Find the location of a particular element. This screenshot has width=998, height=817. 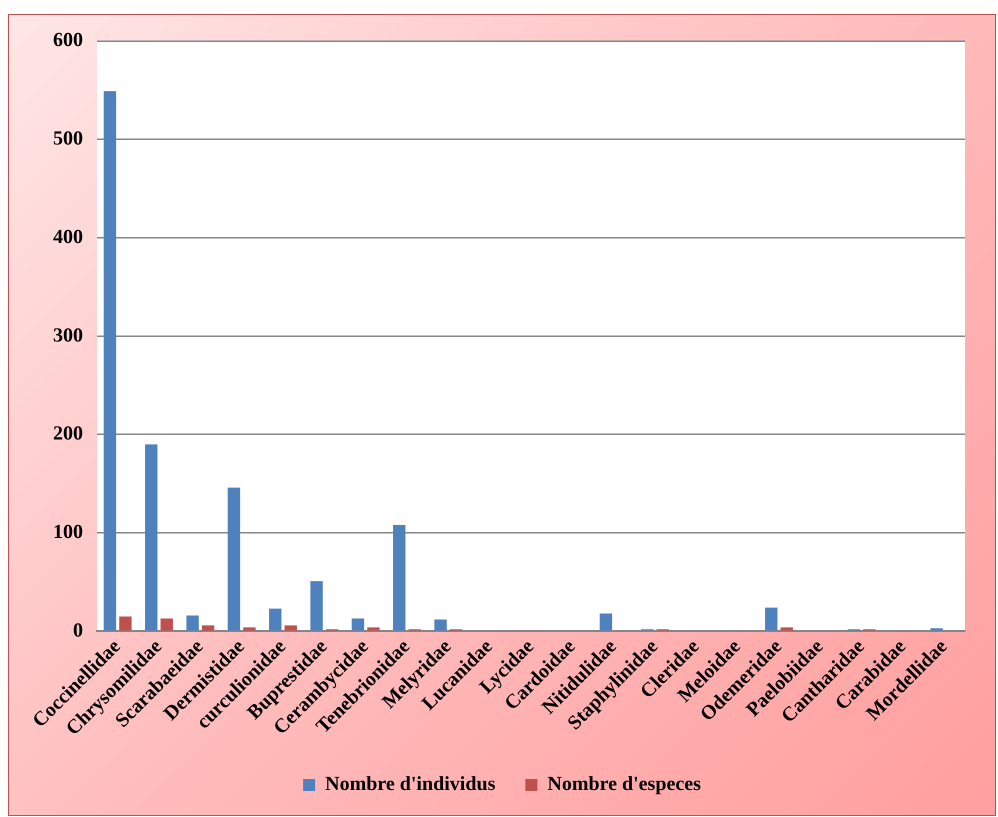

y-tick-label: 0 is located at coordinates (78, 630).